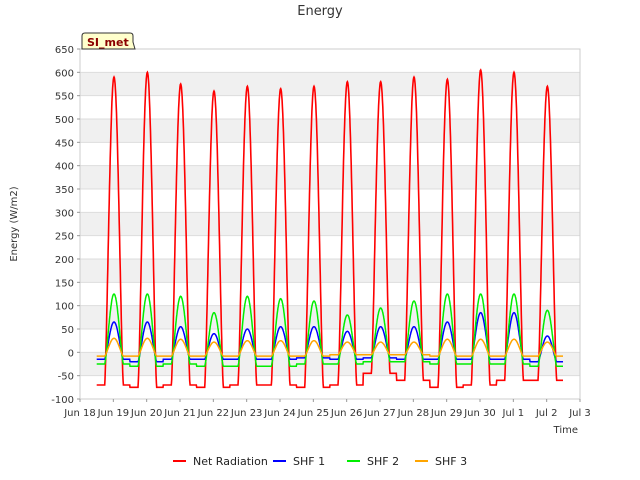 This screenshot has height=480, width=640. I want to click on legend-label: SHF 1, so click(309, 461).